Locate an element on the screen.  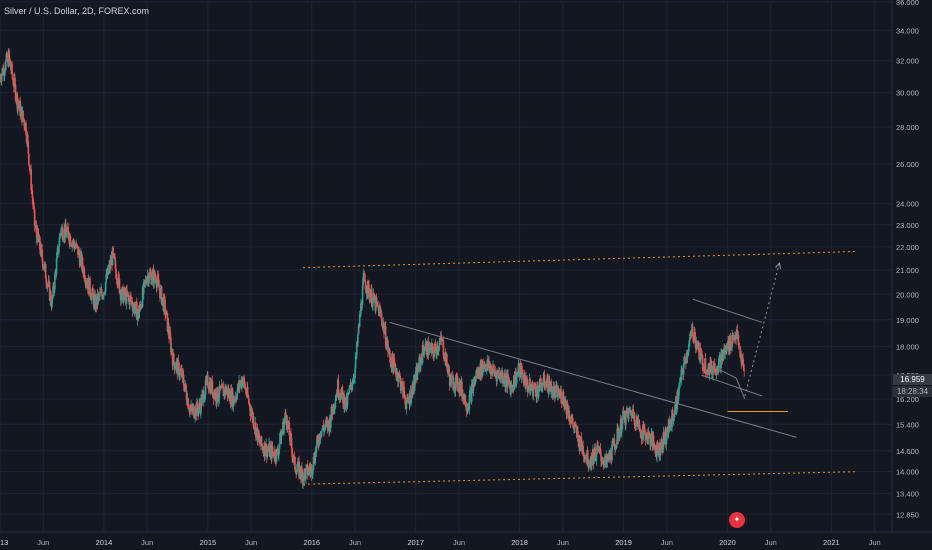
tradingview-logo-icon: ✦ is located at coordinates (737, 520).